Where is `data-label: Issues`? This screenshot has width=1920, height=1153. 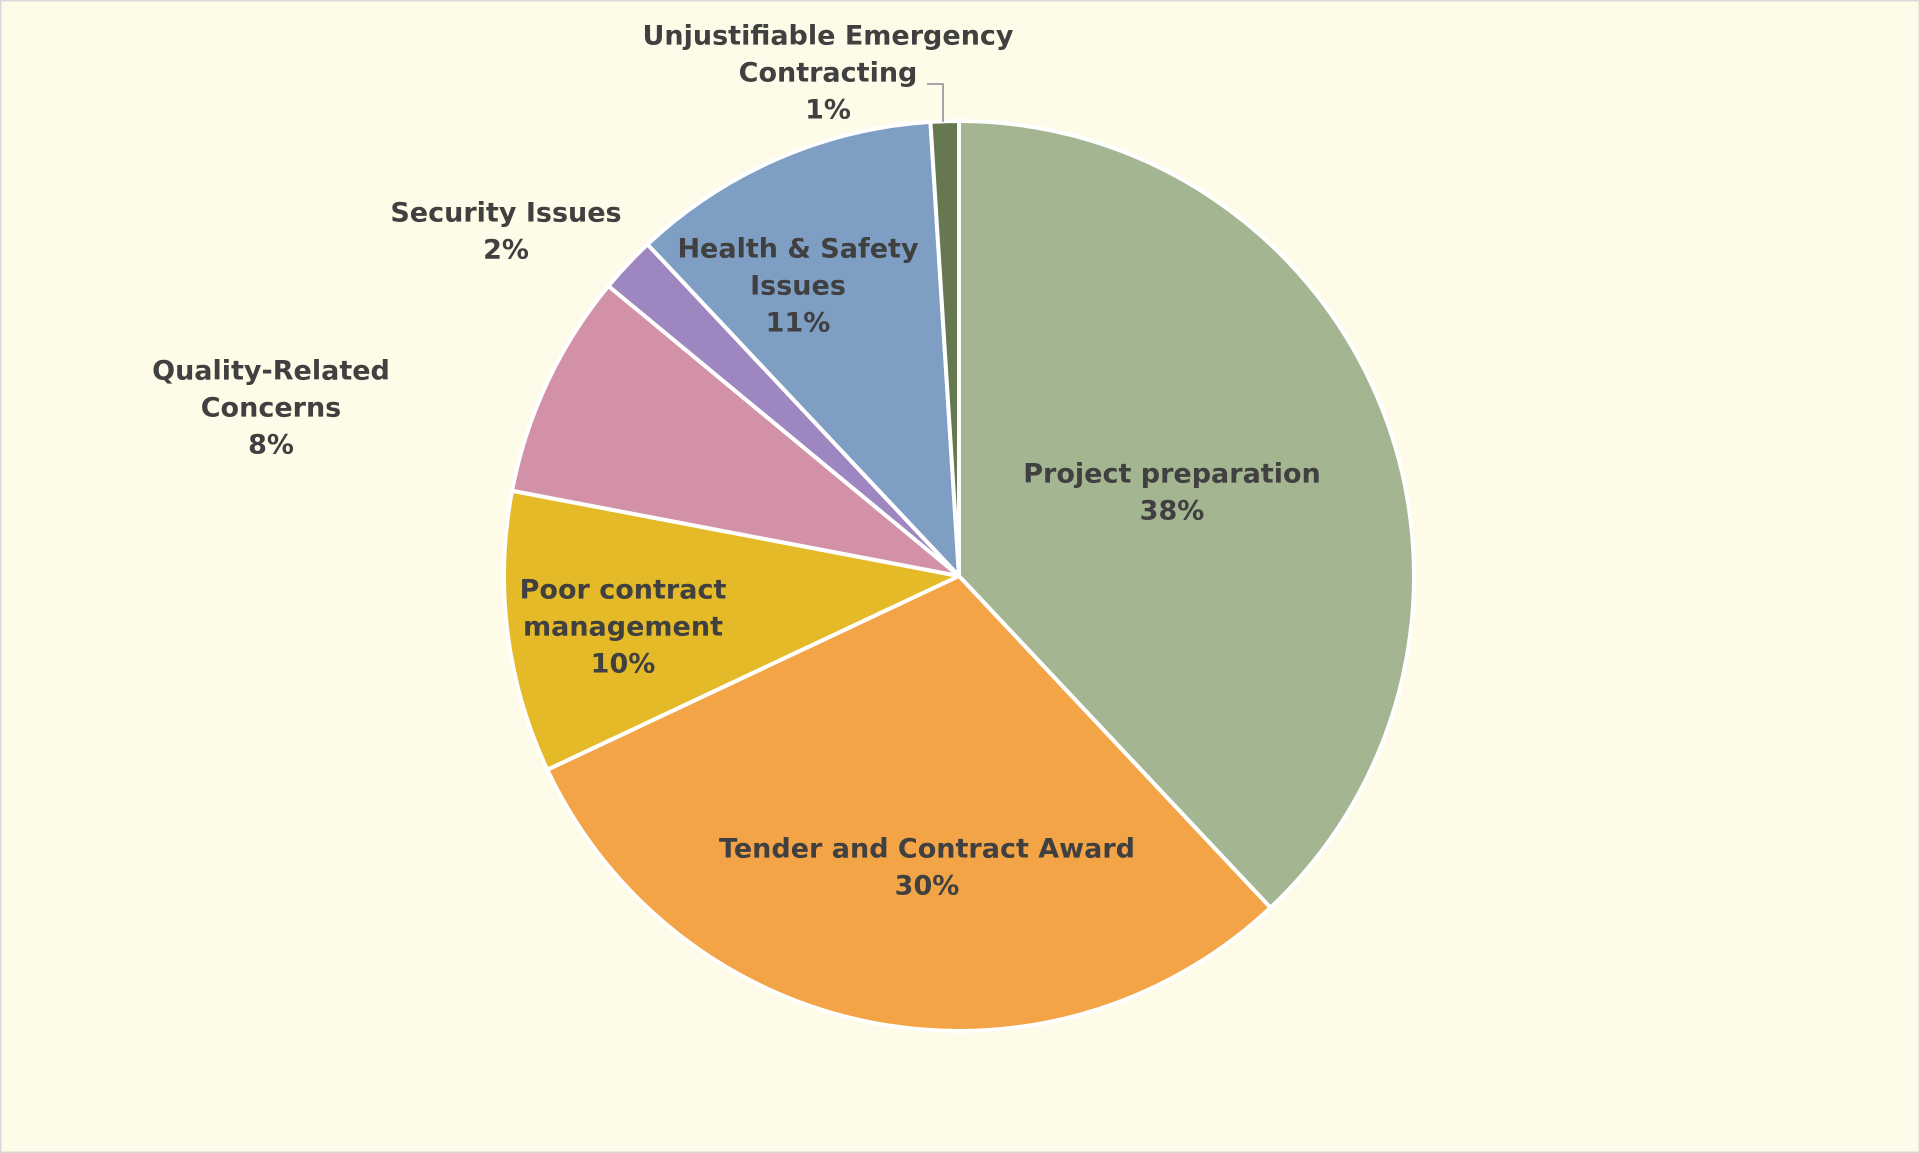 data-label: Issues is located at coordinates (798, 286).